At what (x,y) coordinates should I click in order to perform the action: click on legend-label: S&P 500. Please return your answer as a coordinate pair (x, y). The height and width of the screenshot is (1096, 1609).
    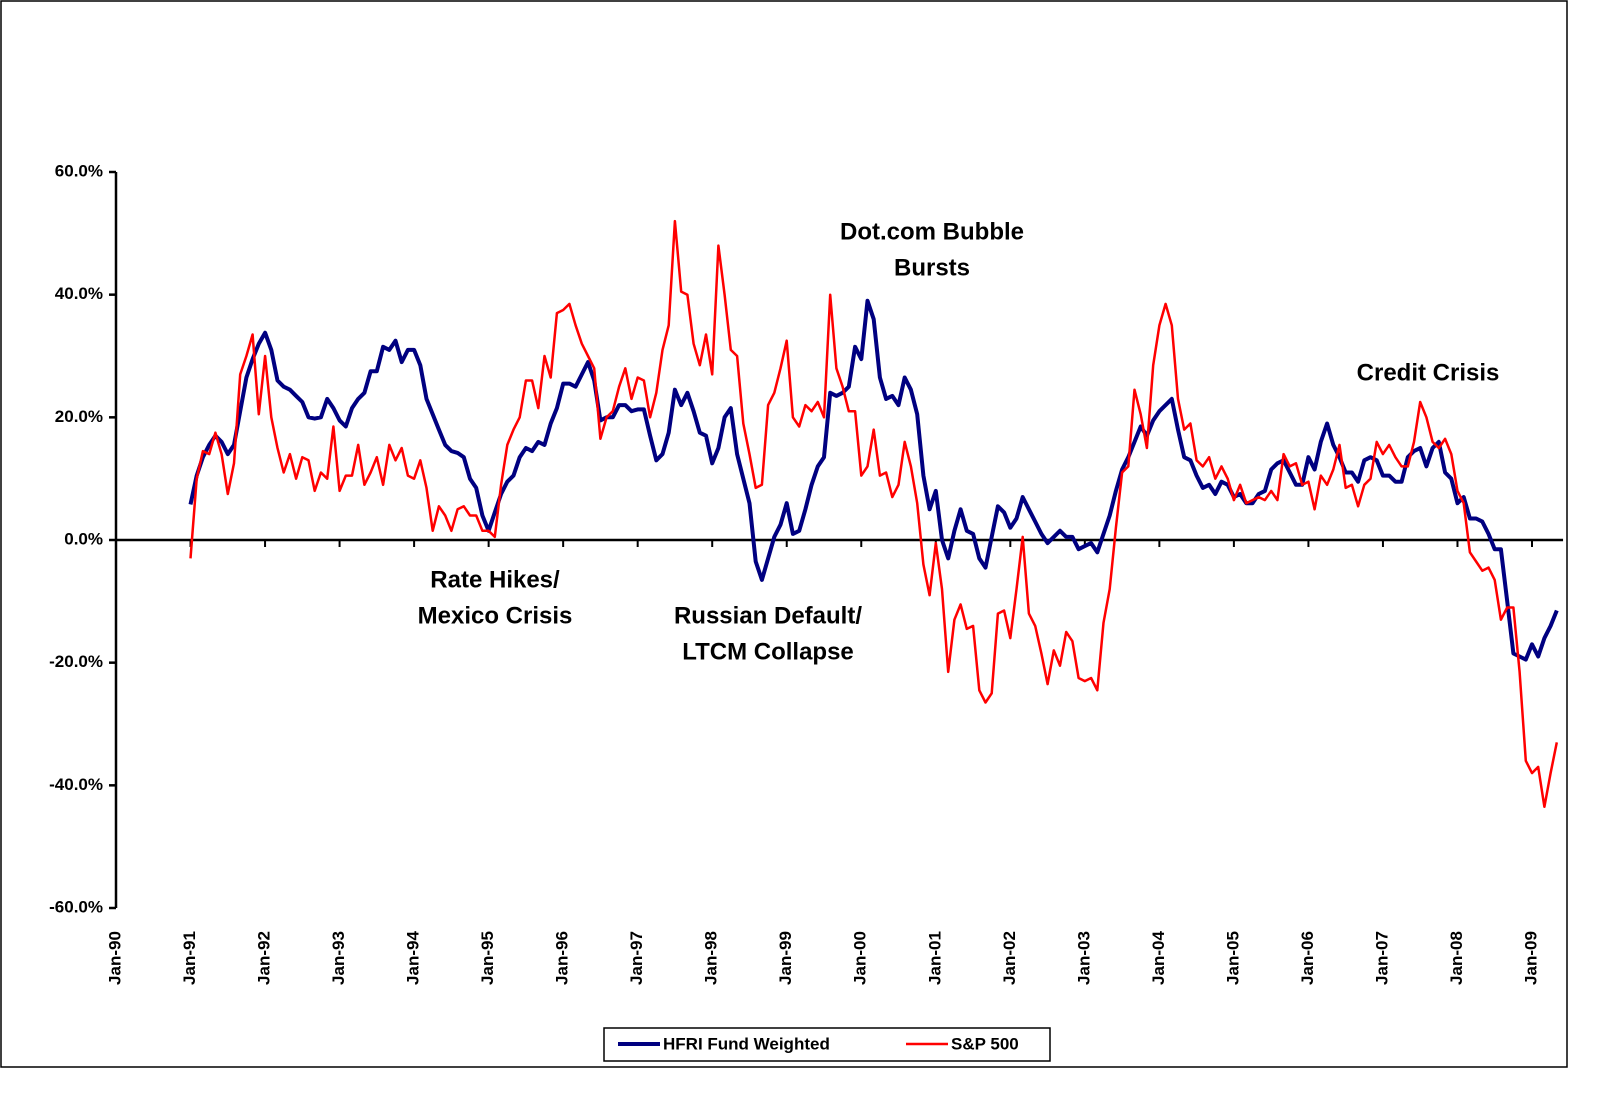
    Looking at the image, I should click on (985, 1043).